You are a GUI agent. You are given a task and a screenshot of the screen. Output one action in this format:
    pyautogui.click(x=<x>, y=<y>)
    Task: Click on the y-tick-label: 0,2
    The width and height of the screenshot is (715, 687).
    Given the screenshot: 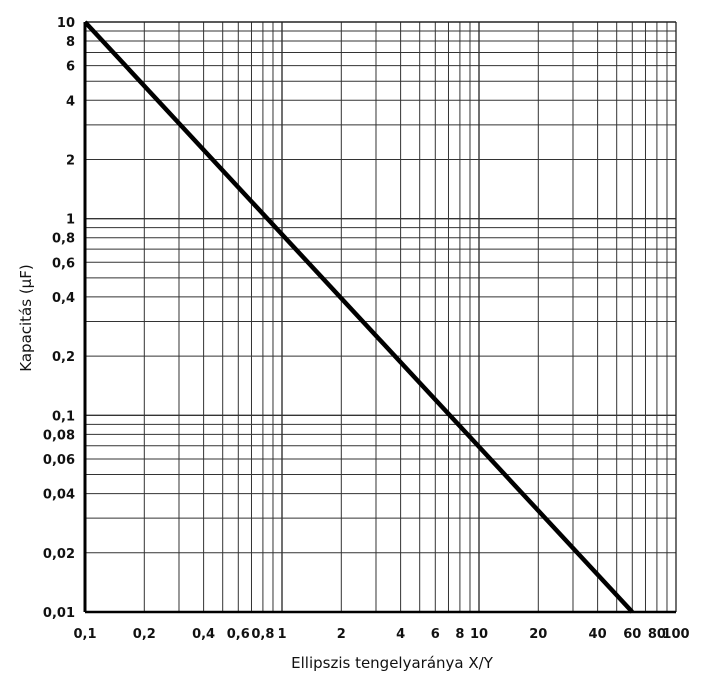 What is the action you would take?
    pyautogui.click(x=63, y=357)
    